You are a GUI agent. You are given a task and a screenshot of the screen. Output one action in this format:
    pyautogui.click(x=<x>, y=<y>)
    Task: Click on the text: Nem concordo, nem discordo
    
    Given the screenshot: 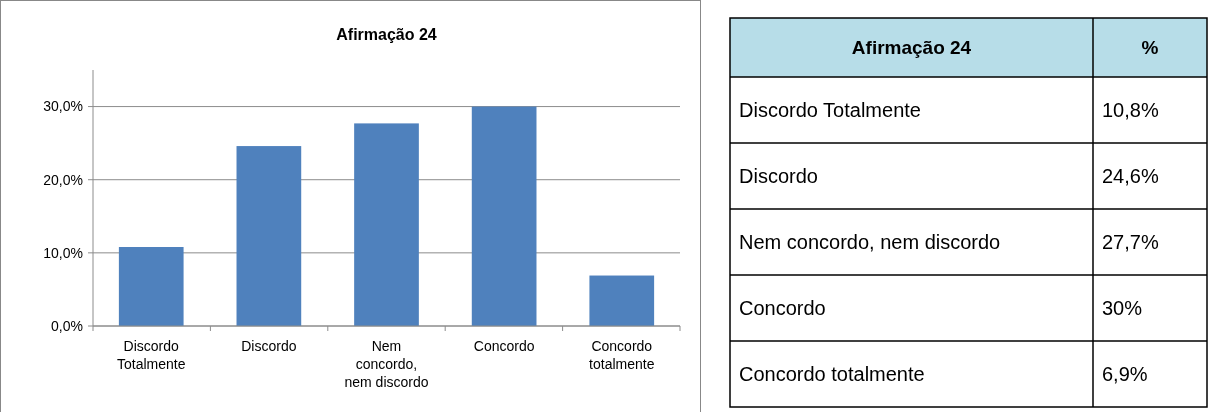 What is the action you would take?
    pyautogui.click(x=870, y=242)
    